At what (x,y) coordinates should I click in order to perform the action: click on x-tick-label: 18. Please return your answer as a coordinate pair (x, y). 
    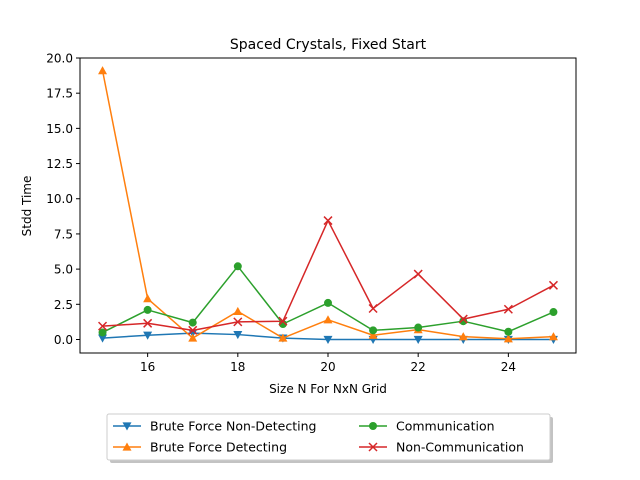
    Looking at the image, I should click on (237, 367).